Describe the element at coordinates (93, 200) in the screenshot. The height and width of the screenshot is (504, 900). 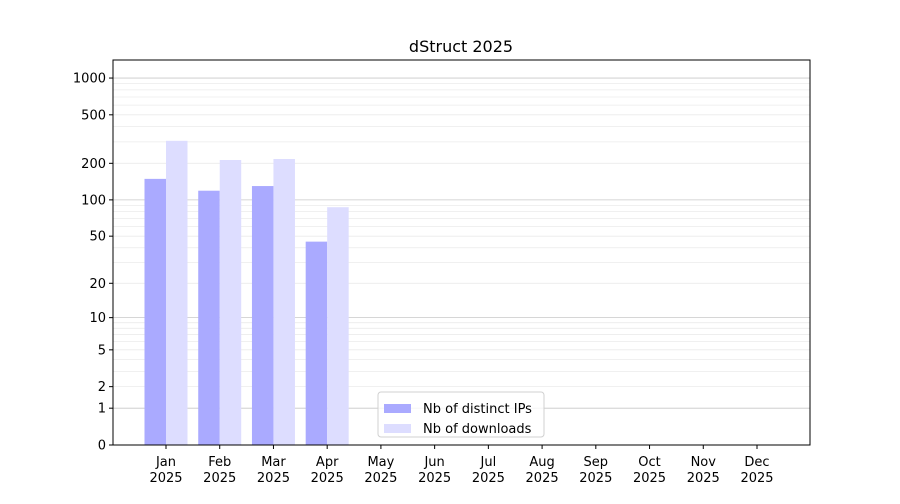
I see `y-tick-label: 100` at that location.